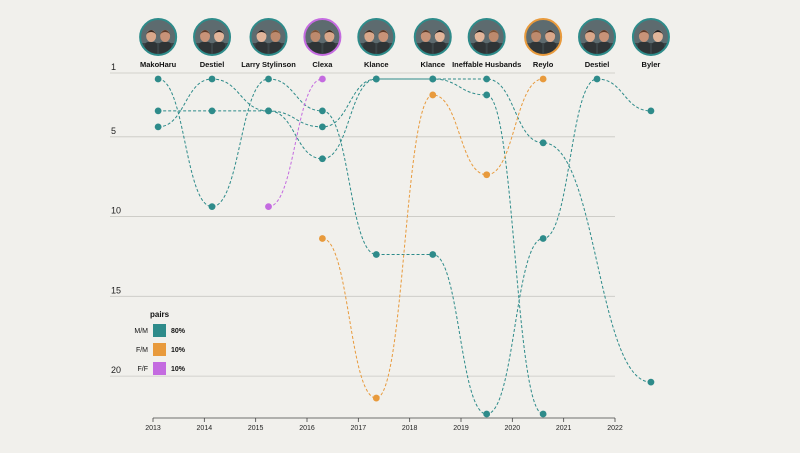 The width and height of the screenshot is (800, 453). Describe the element at coordinates (153, 428) in the screenshot. I see `year-label-2013: 2013` at that location.